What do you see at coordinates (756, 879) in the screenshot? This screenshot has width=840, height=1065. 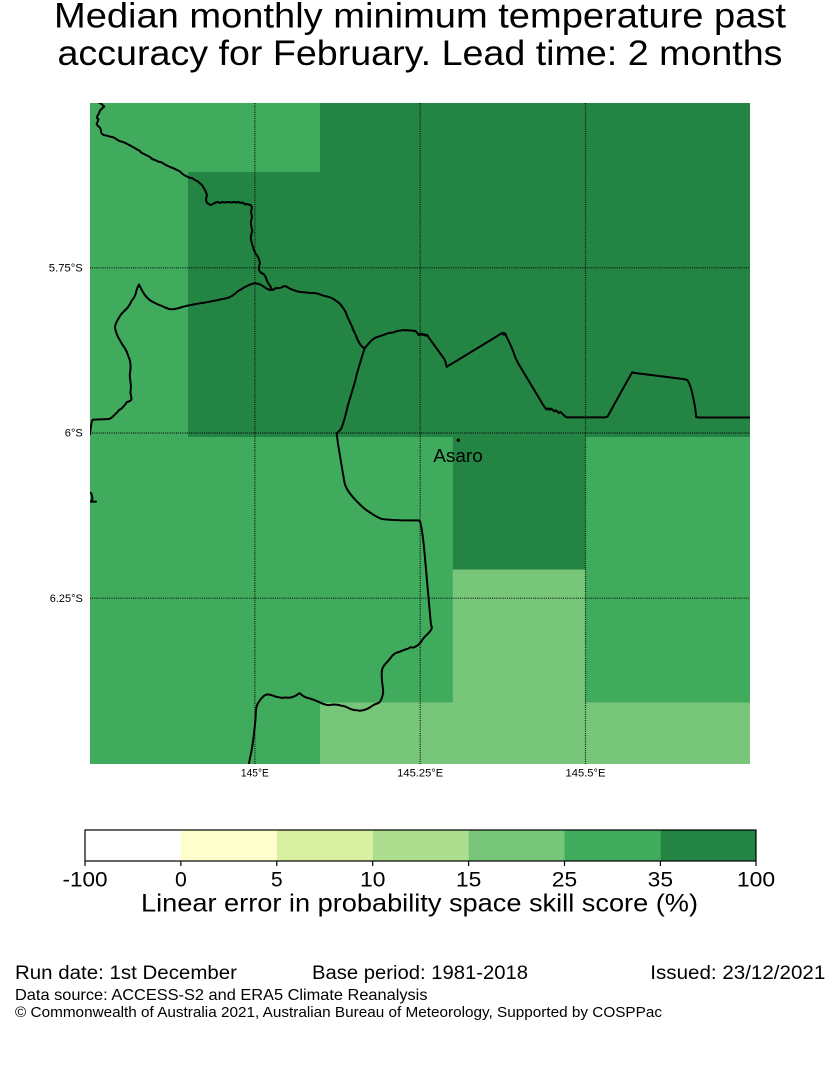 I see `svg-text: 100` at bounding box center [756, 879].